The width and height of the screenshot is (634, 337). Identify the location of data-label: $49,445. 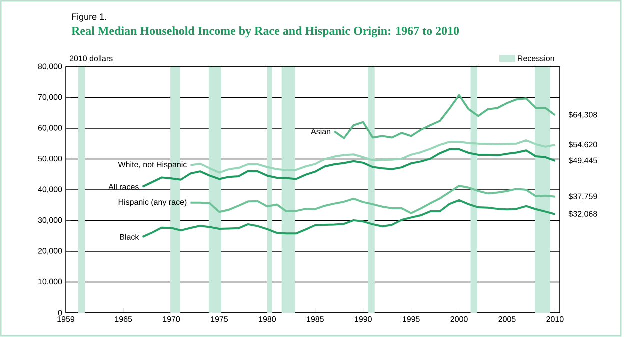
(583, 160).